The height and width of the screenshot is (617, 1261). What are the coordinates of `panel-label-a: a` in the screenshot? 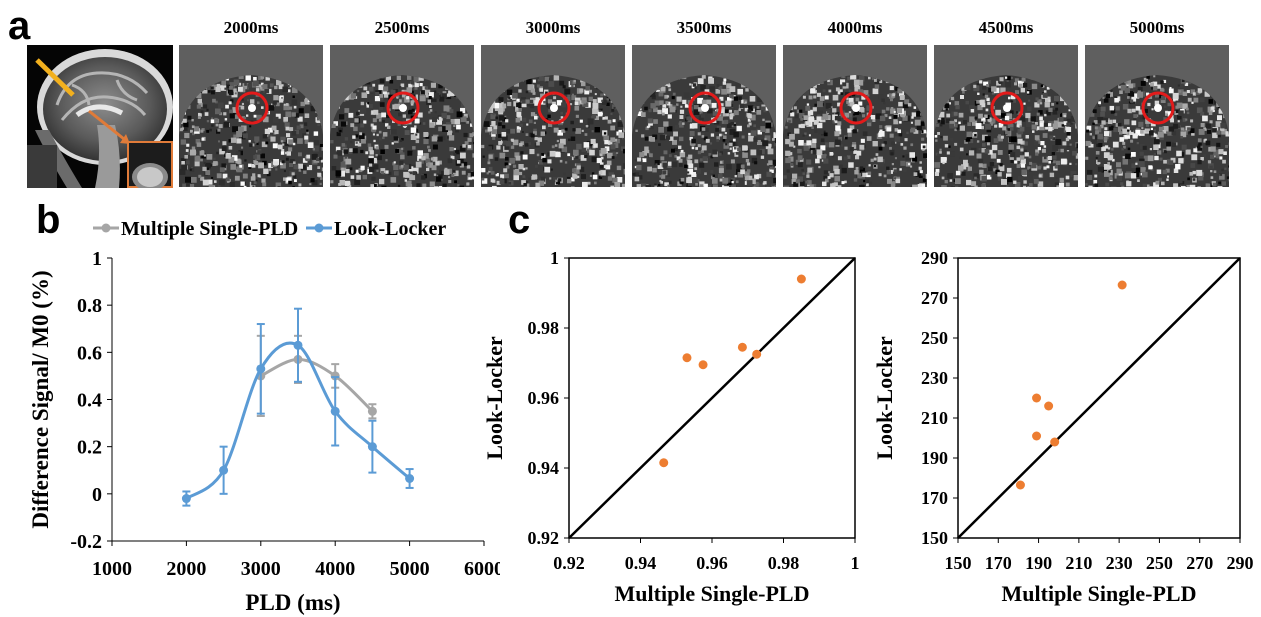 It's located at (19, 26).